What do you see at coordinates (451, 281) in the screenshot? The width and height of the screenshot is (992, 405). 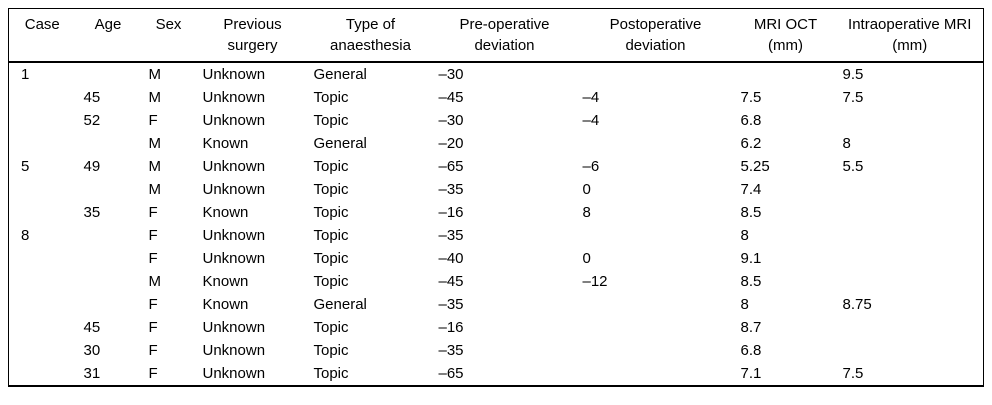 I see `cell-pre-operative-deviation: –45` at bounding box center [451, 281].